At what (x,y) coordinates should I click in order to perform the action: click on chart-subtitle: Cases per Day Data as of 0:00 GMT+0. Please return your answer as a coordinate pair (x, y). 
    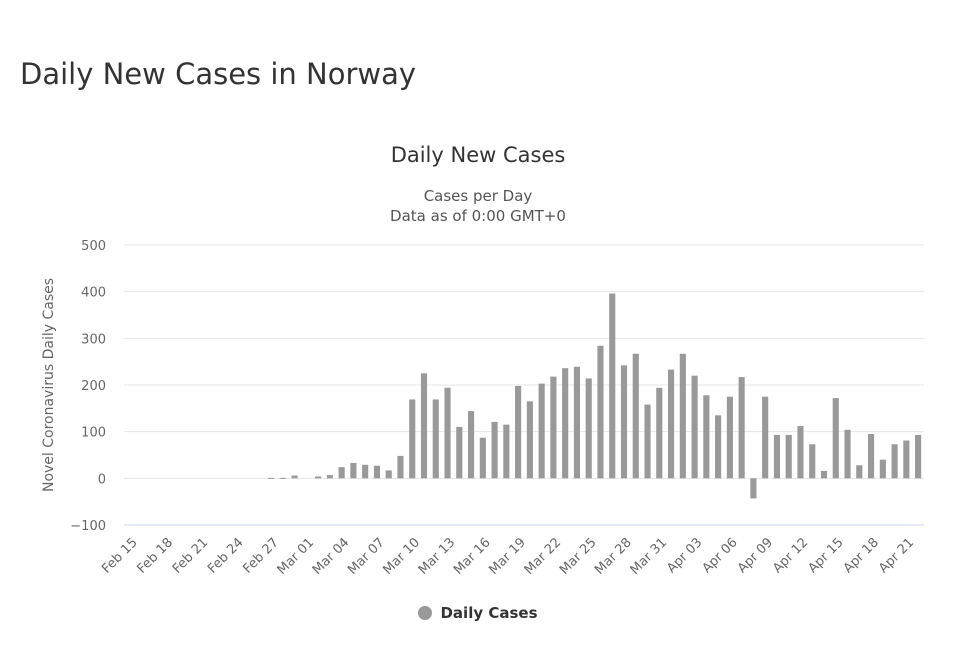
    Looking at the image, I should click on (478, 206).